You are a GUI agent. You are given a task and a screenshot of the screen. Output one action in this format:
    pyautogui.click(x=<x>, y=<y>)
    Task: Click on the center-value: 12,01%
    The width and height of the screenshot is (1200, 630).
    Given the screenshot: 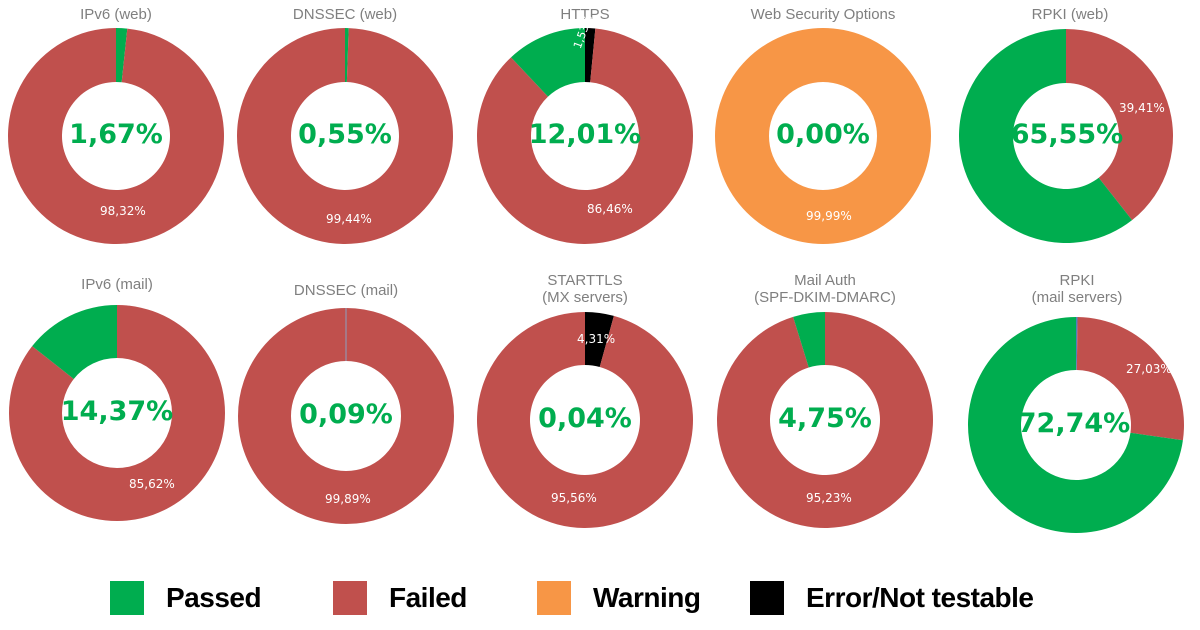 What is the action you would take?
    pyautogui.click(x=585, y=134)
    